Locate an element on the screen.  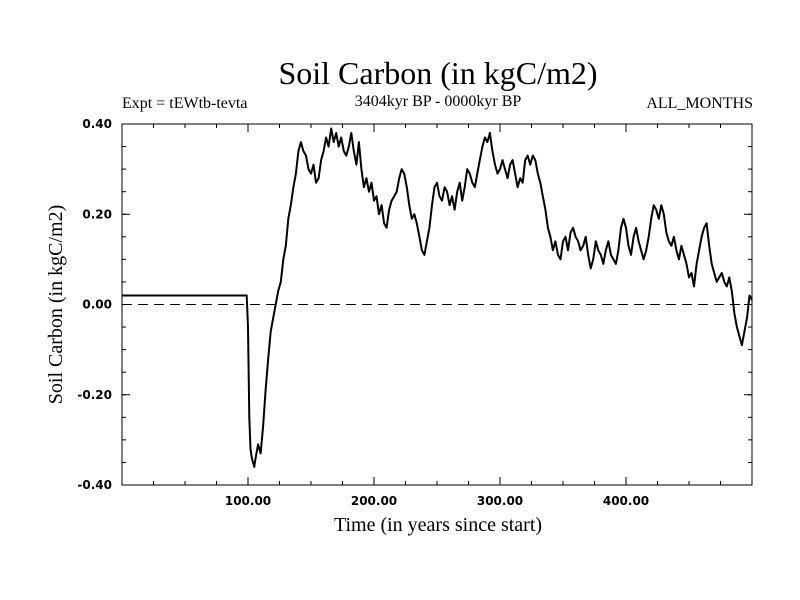
y-axis-label: Soil Carbon (in kgC/m2) is located at coordinates (56, 304).